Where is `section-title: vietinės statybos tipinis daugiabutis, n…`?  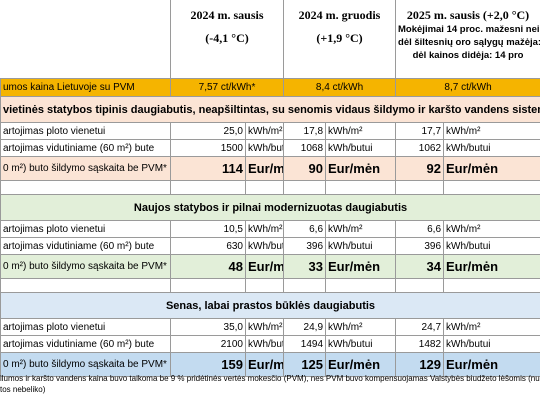
section-title: vietinės statybos tipinis daugiabutis, n… is located at coordinates (270, 109).